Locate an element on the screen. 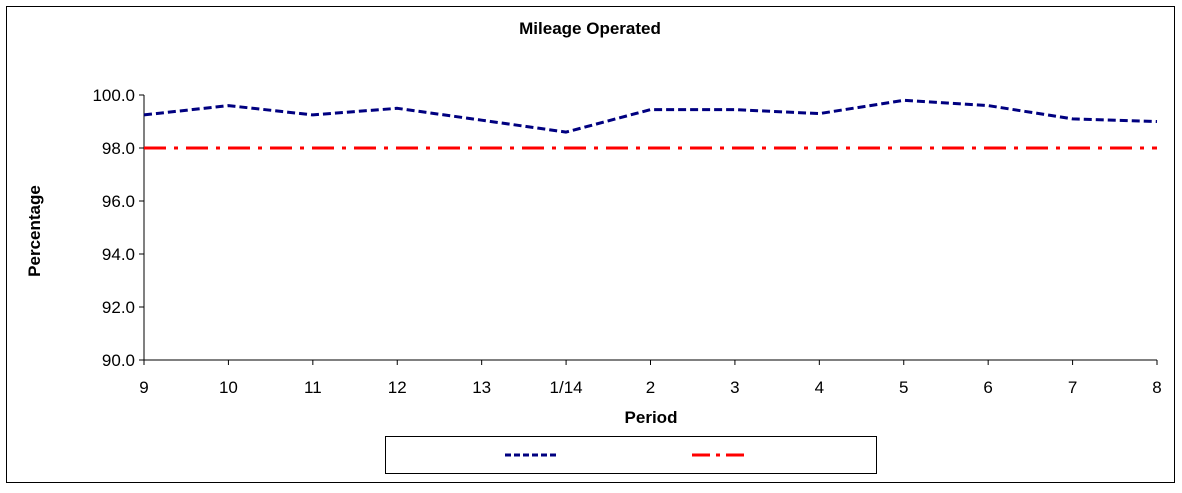 Image resolution: width=1182 pixels, height=493 pixels. y-tick-label: 100.0 is located at coordinates (113, 95).